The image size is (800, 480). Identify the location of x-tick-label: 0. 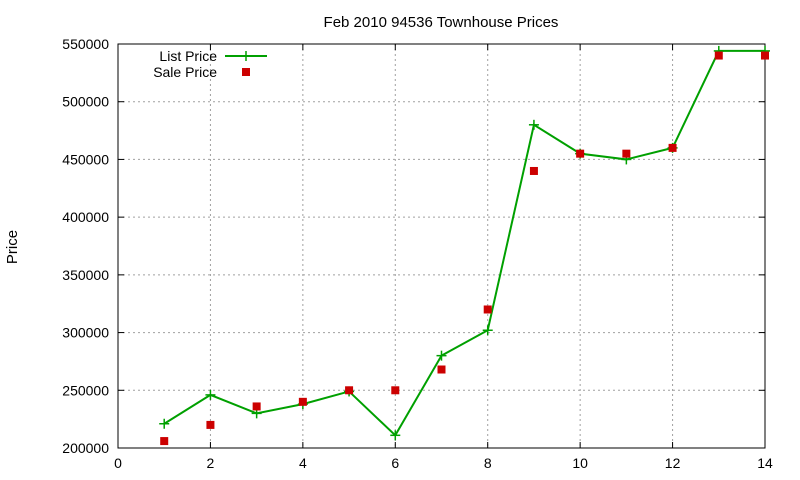
(118, 463).